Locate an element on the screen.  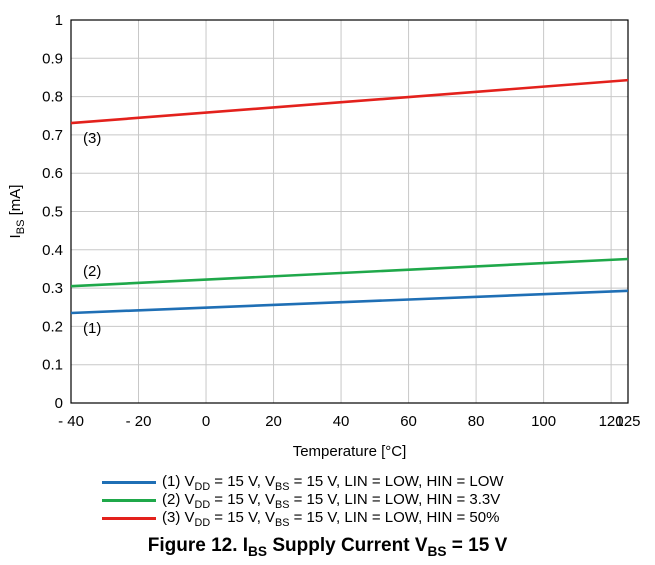
x-tick-label: 125 is located at coordinates (627, 421).